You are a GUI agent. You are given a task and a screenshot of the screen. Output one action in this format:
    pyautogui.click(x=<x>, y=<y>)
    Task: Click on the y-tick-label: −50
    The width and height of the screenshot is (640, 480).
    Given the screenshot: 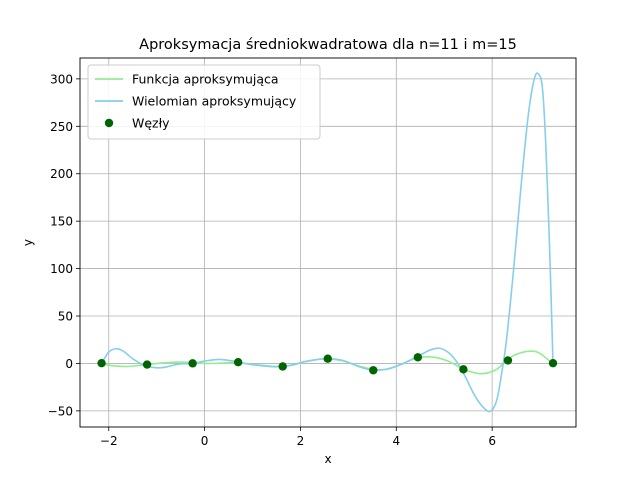 What is the action you would take?
    pyautogui.click(x=60, y=411)
    